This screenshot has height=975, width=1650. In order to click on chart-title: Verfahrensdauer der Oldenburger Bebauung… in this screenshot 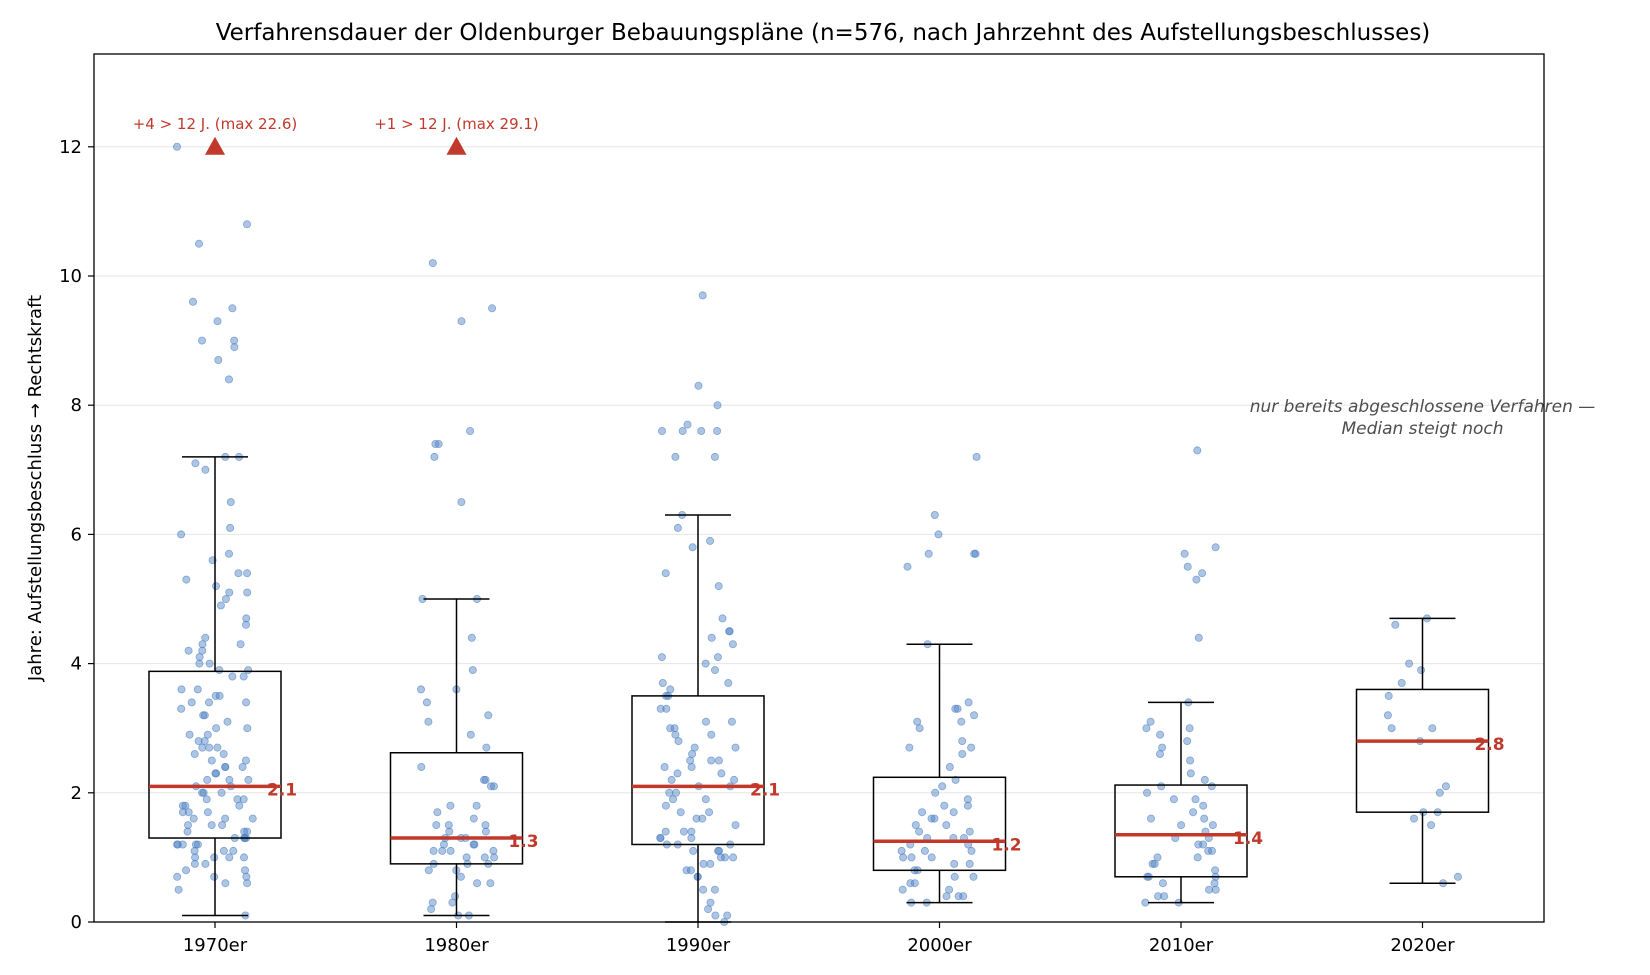, I will do `click(823, 33)`.